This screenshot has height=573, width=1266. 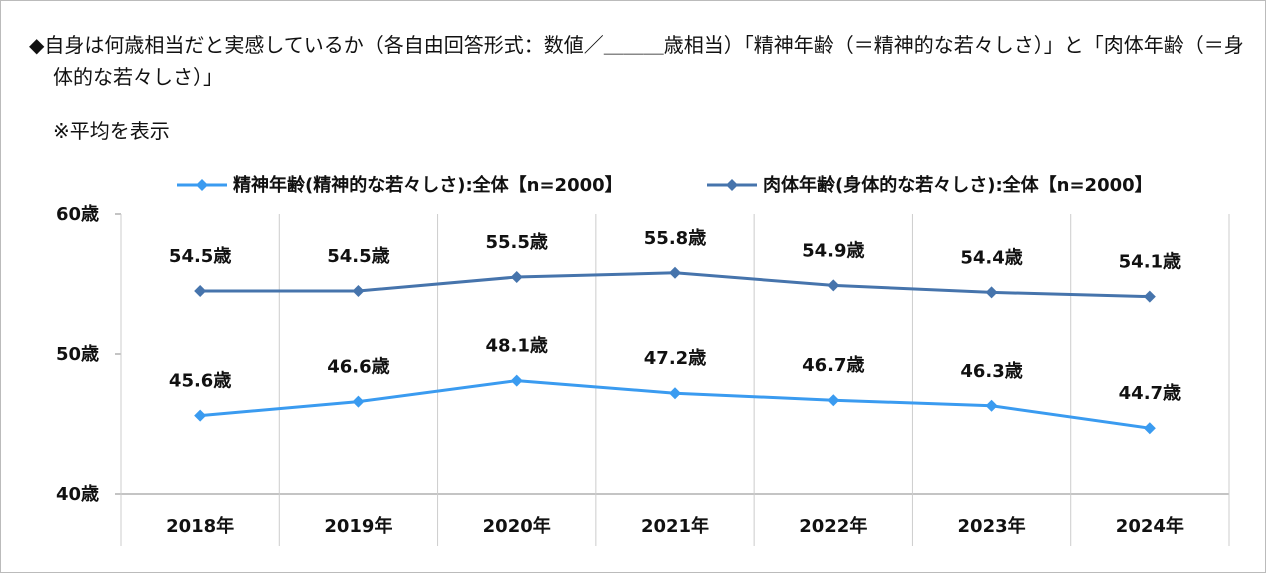 I want to click on x-tick-label: 2021年, so click(x=675, y=526).